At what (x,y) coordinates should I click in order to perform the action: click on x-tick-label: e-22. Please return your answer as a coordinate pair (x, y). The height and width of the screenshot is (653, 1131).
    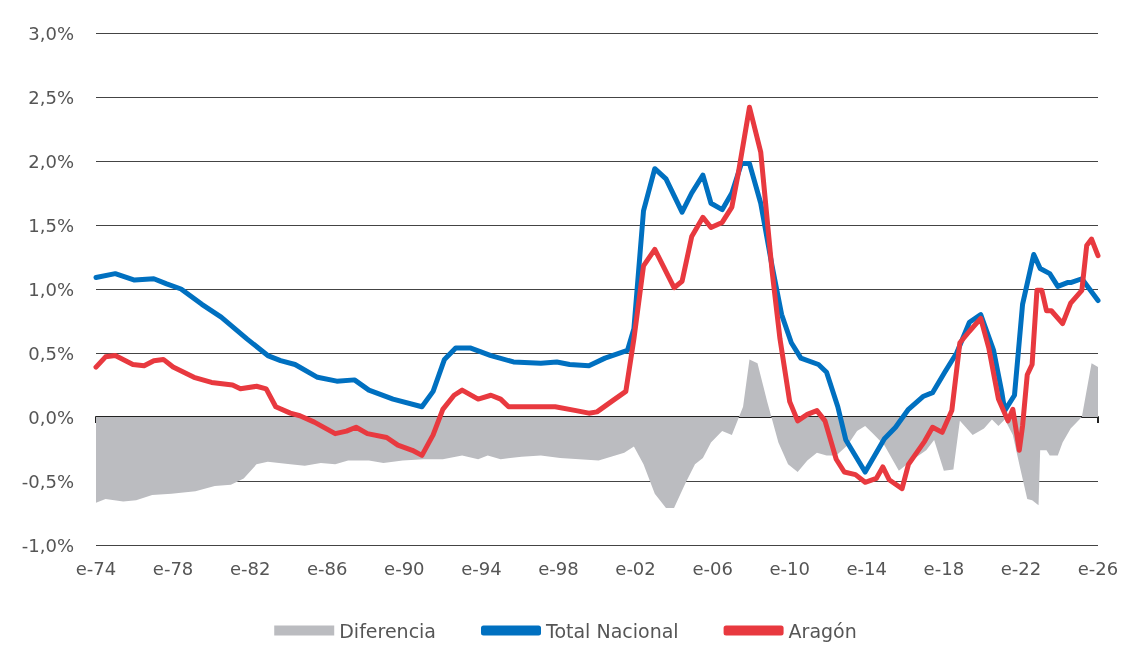
    Looking at the image, I should click on (1021, 568).